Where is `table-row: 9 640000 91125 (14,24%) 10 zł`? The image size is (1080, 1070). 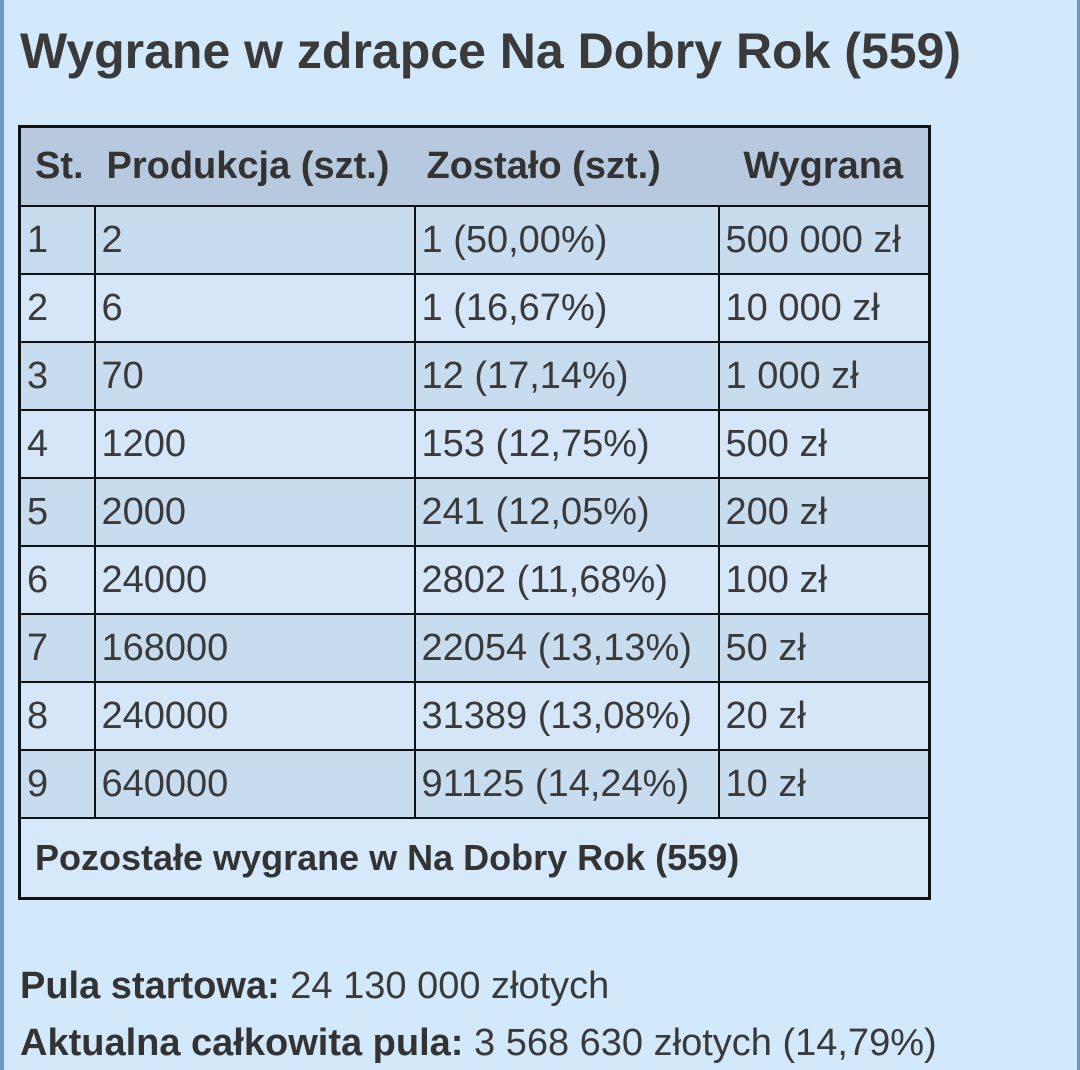 table-row: 9 640000 91125 (14,24%) 10 zł is located at coordinates (474, 784).